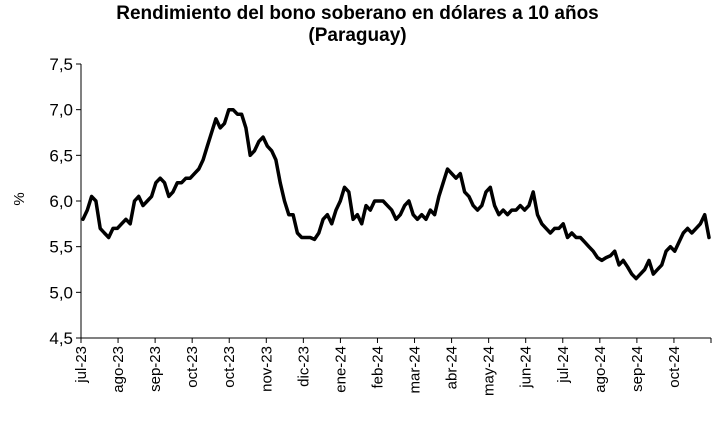 The width and height of the screenshot is (715, 421). Describe the element at coordinates (452, 367) in the screenshot. I see `x-tick-label: abr-24` at that location.